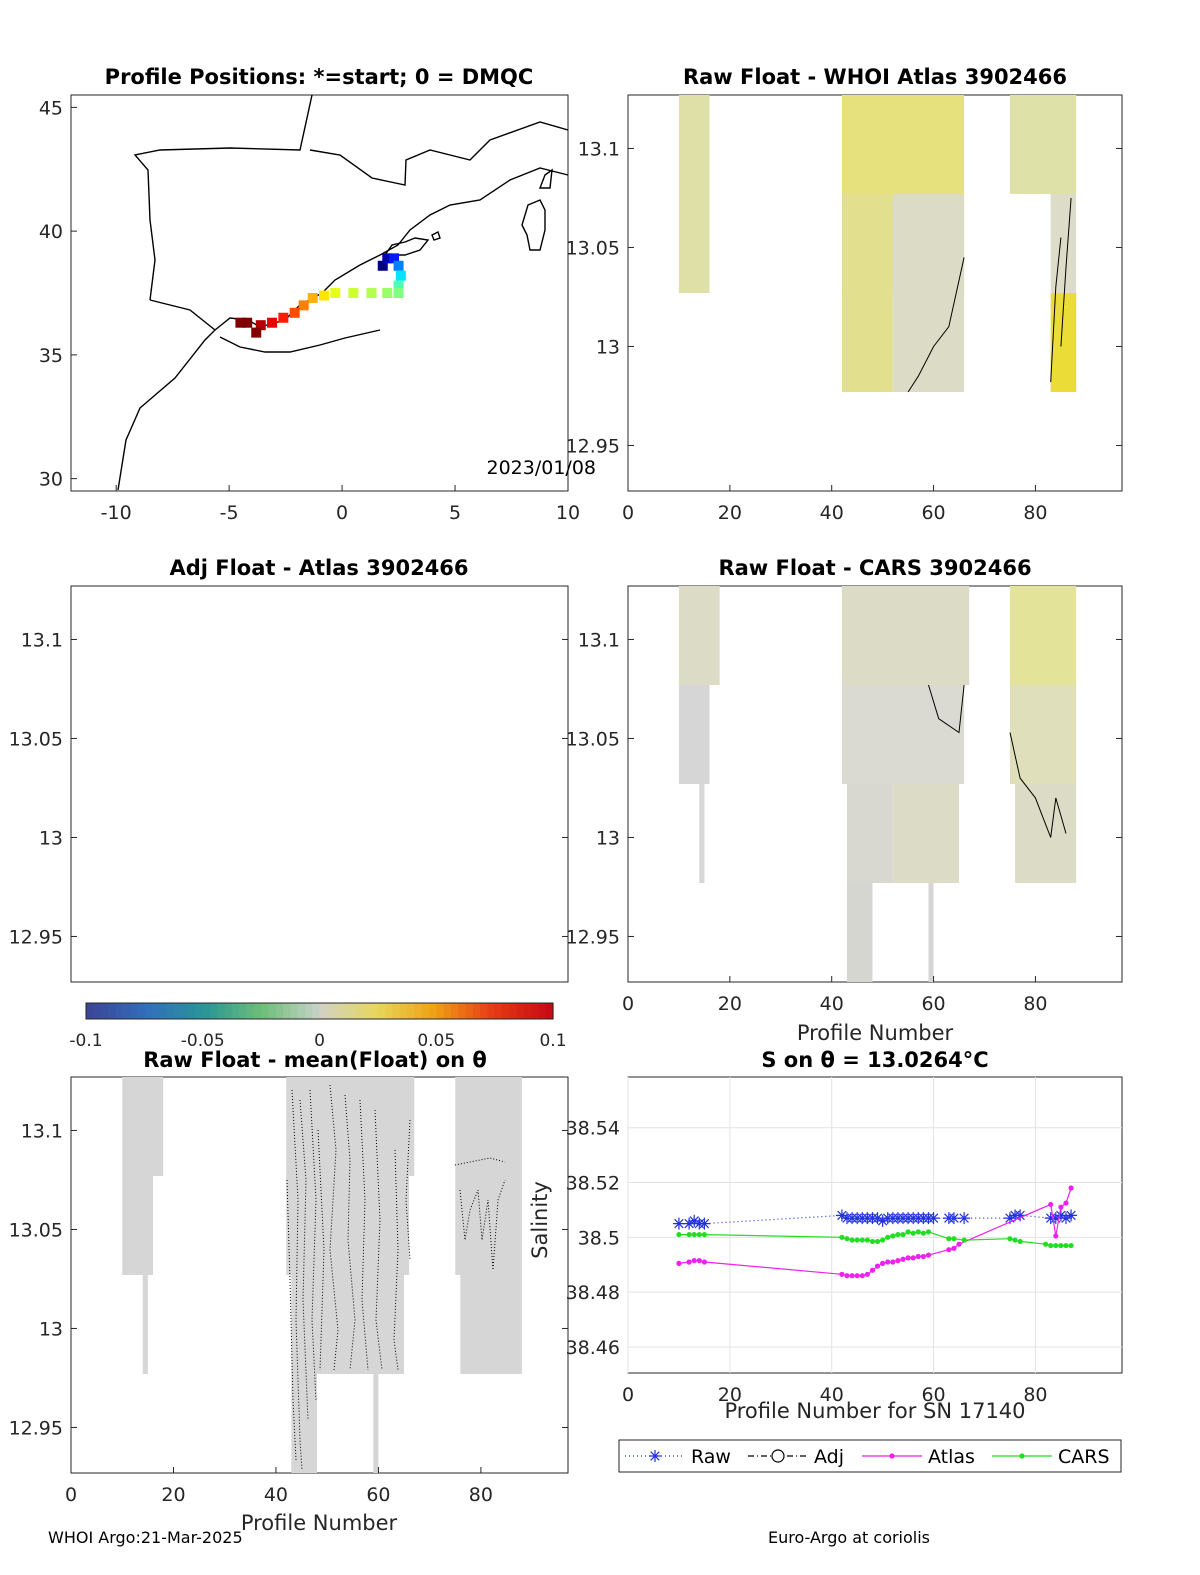  I want to click on salinity-ytick-label: 38.52, so click(593, 1184).